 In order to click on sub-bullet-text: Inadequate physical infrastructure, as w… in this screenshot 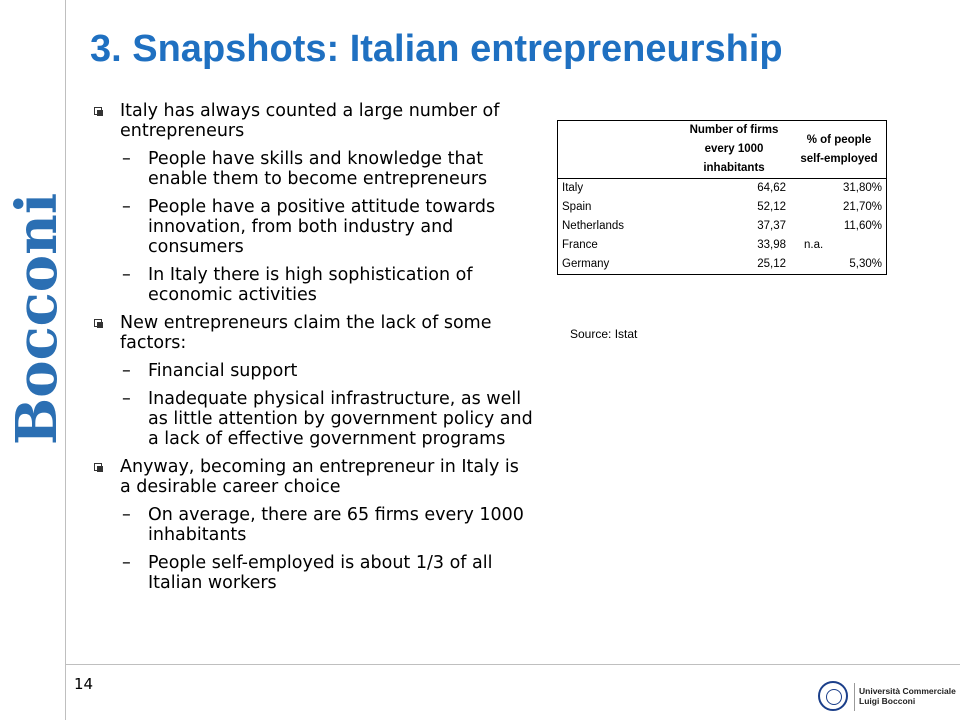, I will do `click(340, 419)`.